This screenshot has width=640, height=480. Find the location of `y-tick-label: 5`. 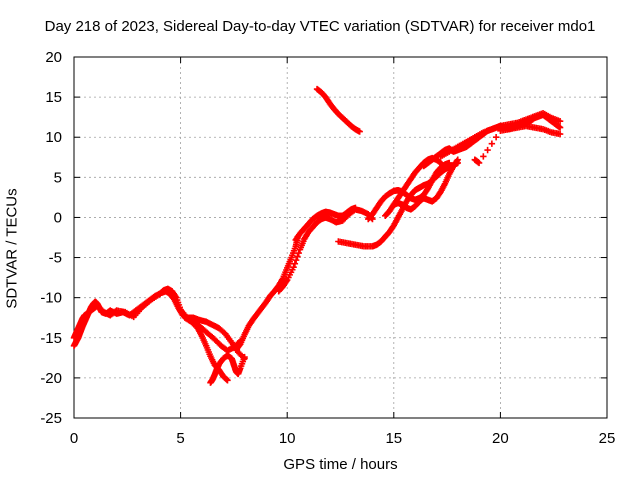

y-tick-label: 5 is located at coordinates (58, 177).